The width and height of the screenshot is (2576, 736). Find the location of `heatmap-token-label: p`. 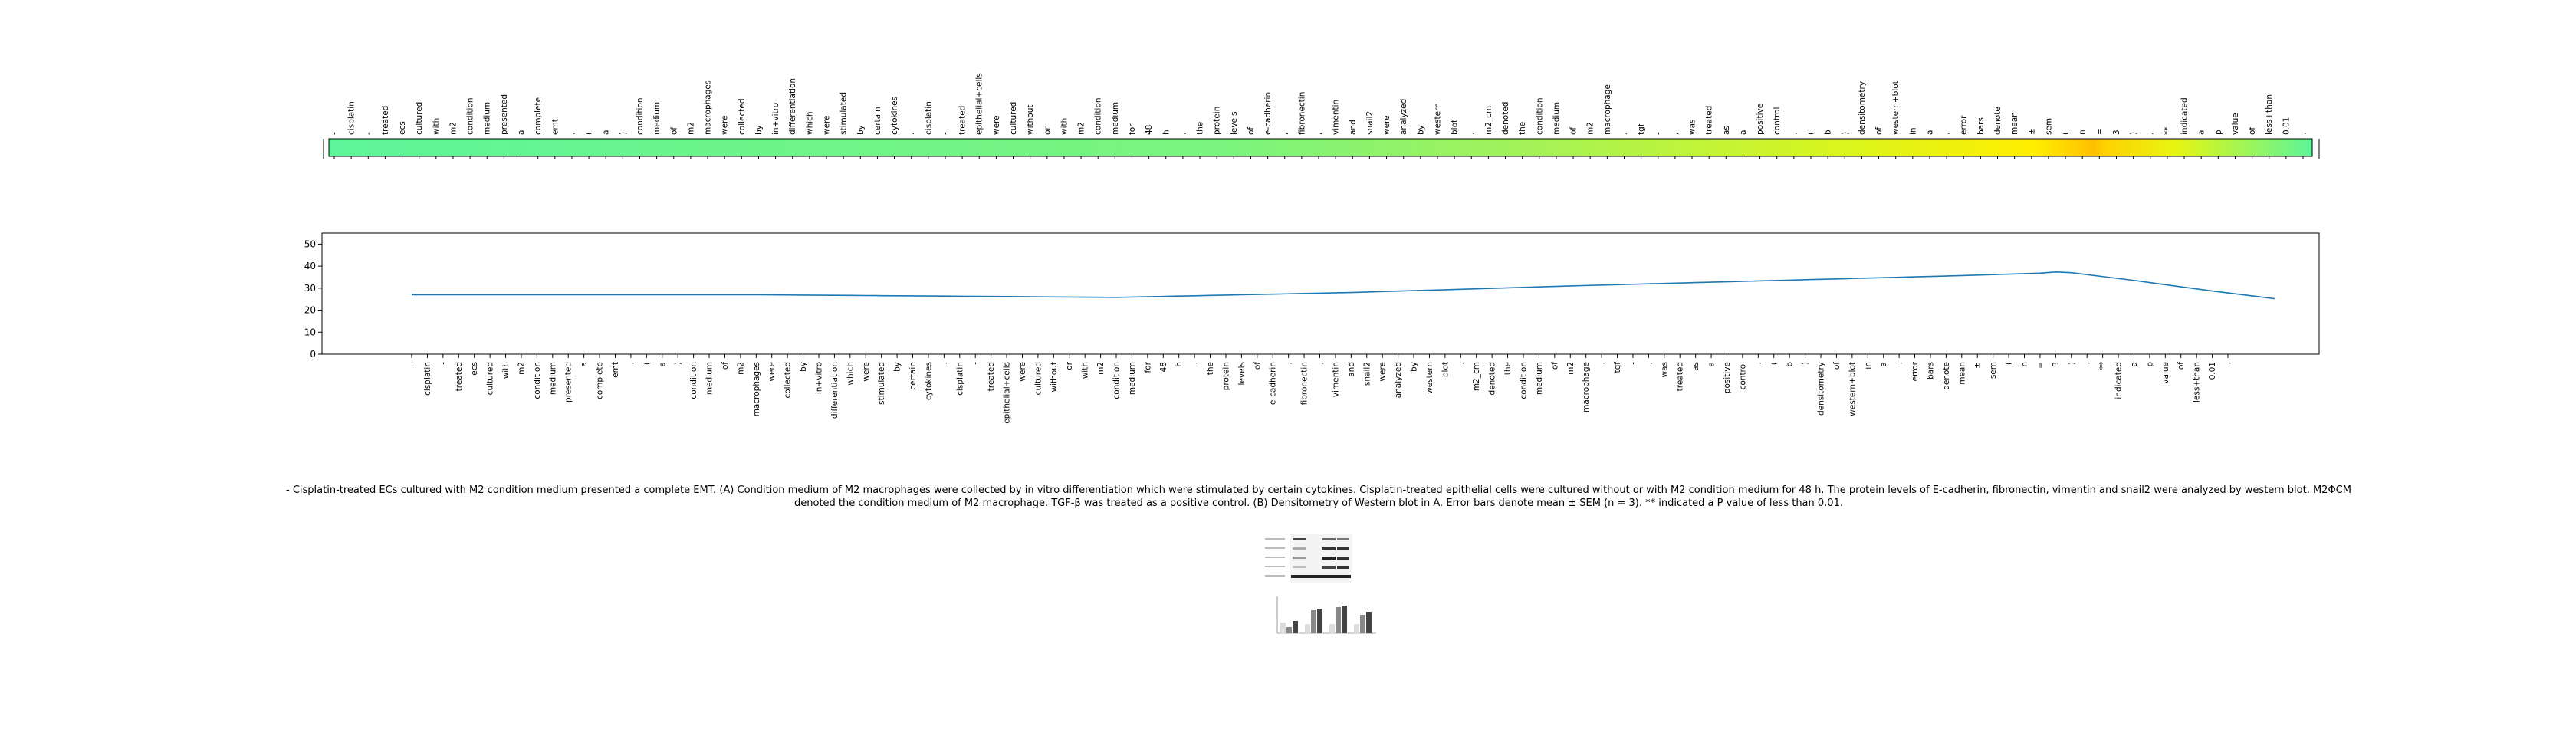

heatmap-token-label: p is located at coordinates (2218, 133).